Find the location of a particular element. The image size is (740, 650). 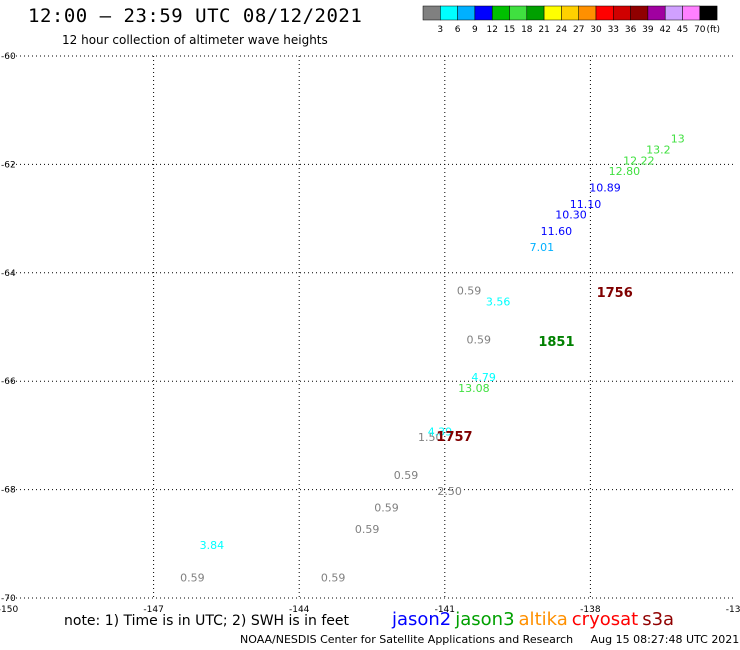

y-tick-label: -62 is located at coordinates (8, 165).